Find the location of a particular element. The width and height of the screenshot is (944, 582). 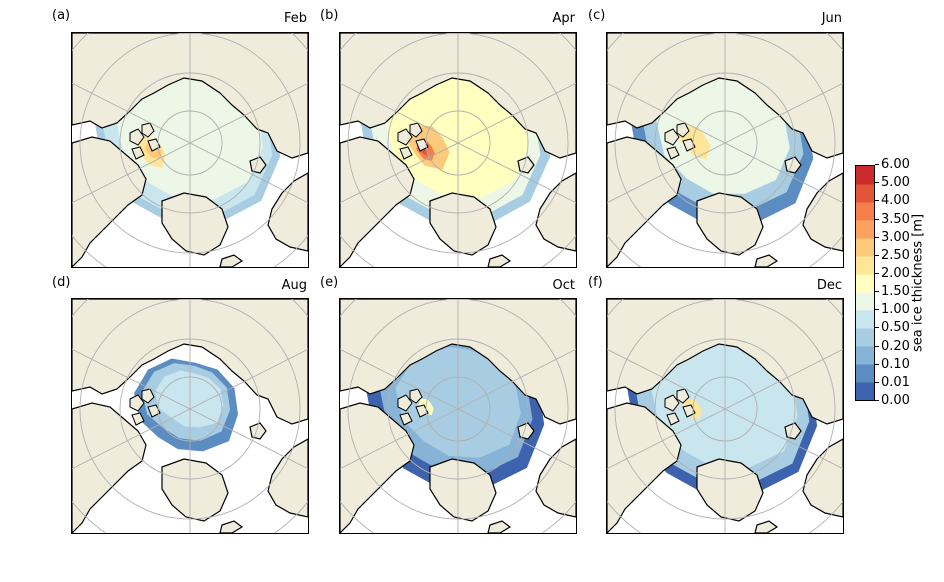

colorbar-tick-label: 1.50 is located at coordinates (892, 292).